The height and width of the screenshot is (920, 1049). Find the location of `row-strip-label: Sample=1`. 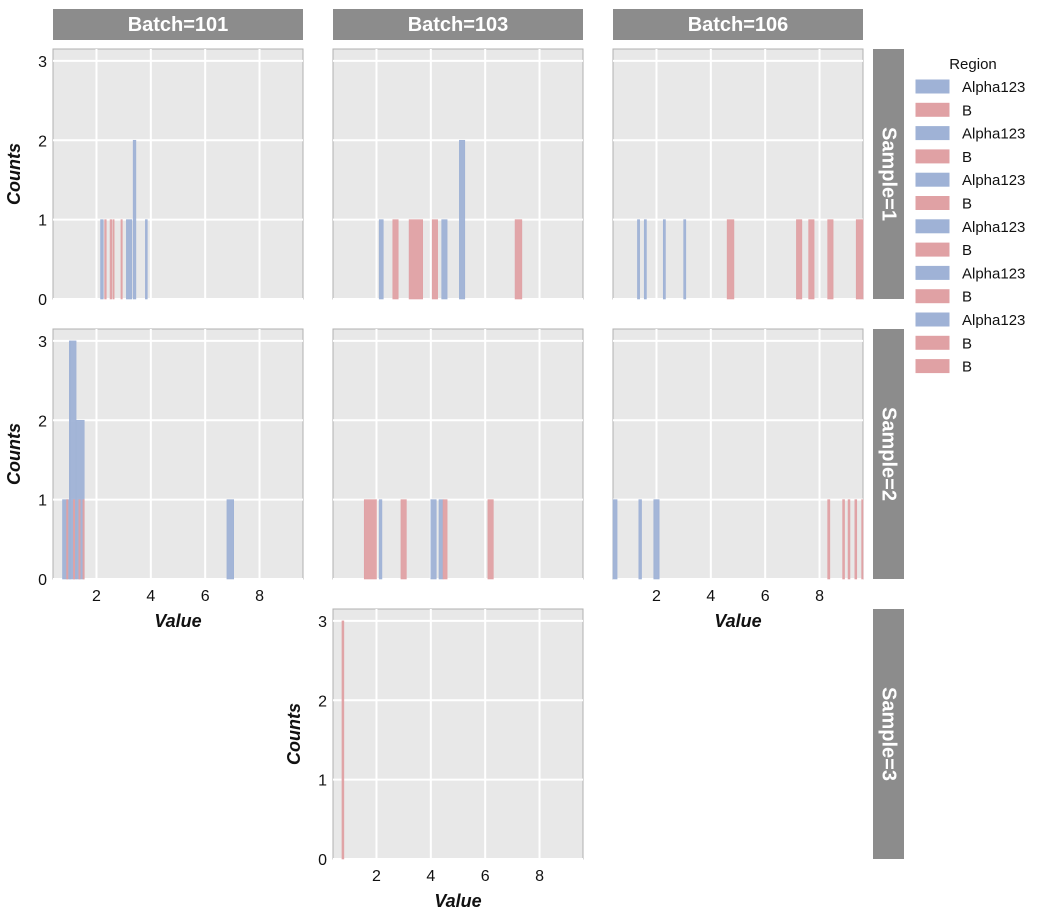

row-strip-label: Sample=1 is located at coordinates (889, 174).